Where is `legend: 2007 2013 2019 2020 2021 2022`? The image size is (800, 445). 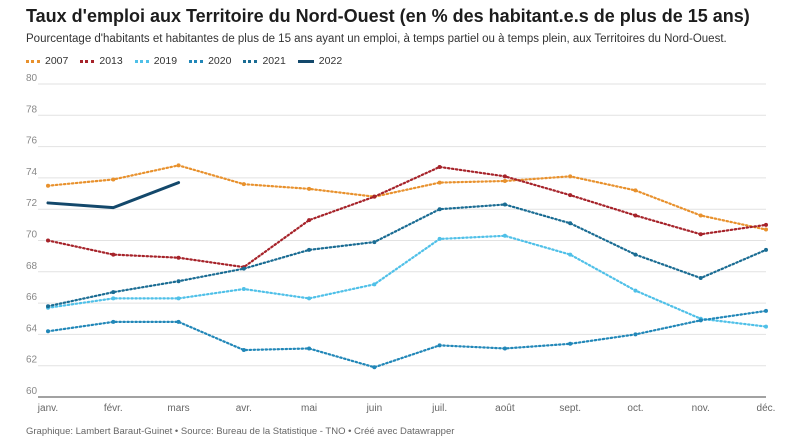 legend: 2007 2013 2019 2020 2021 2022 is located at coordinates (184, 61).